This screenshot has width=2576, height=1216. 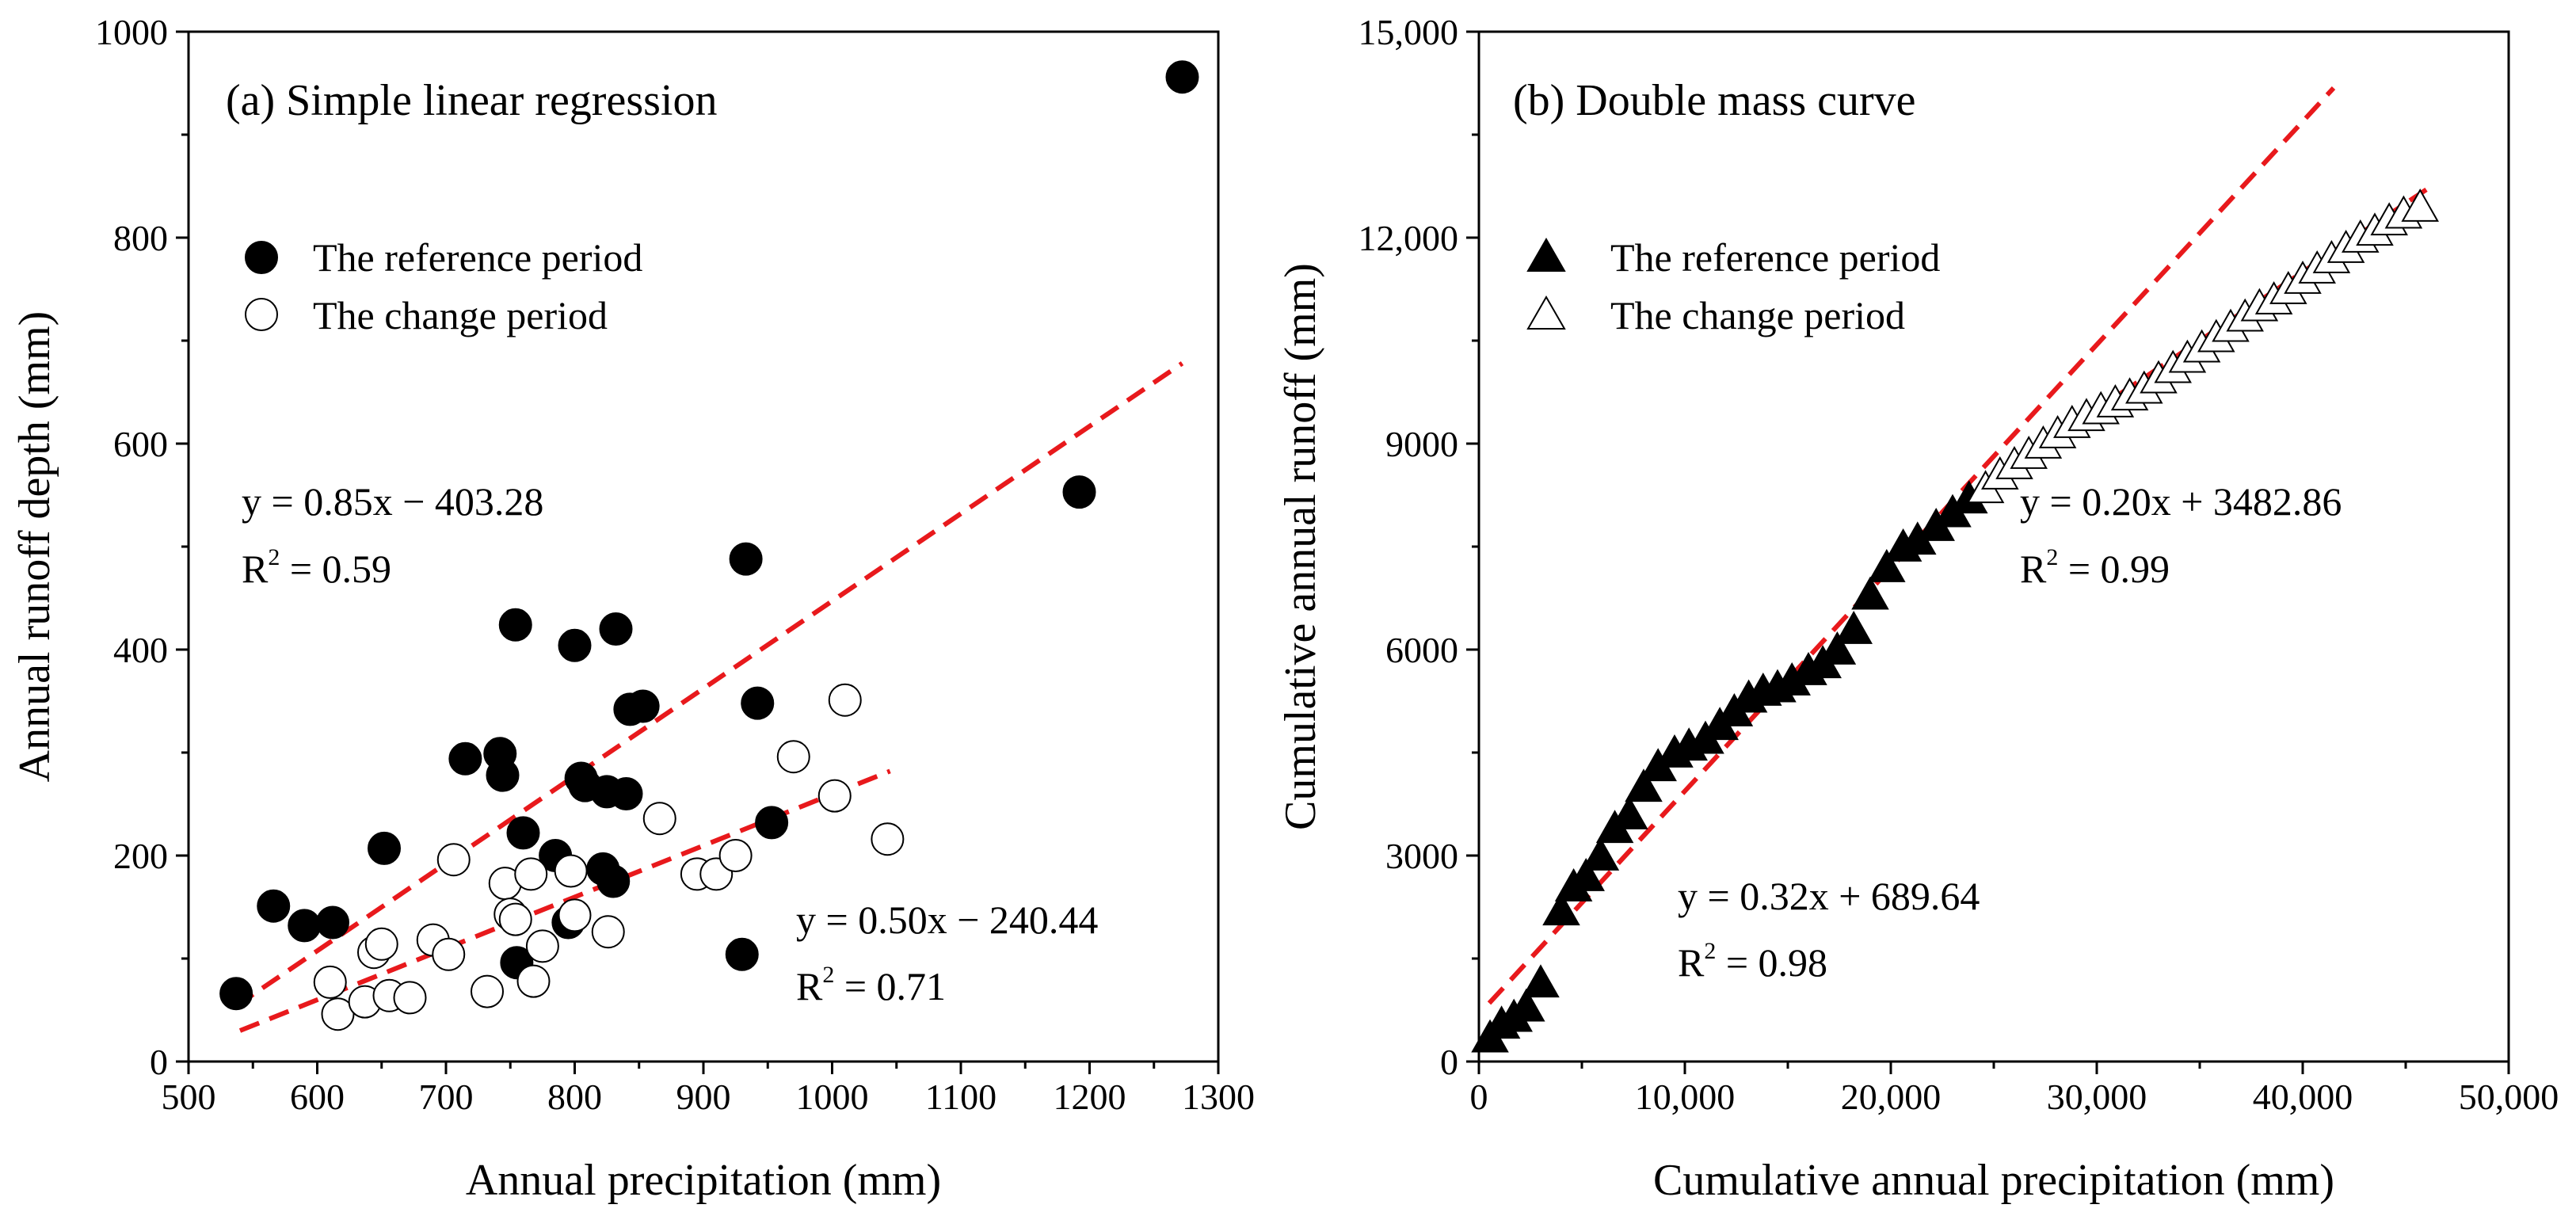 I want to click on annotation-equation: y = 0.85x − 403.28, so click(x=393, y=501).